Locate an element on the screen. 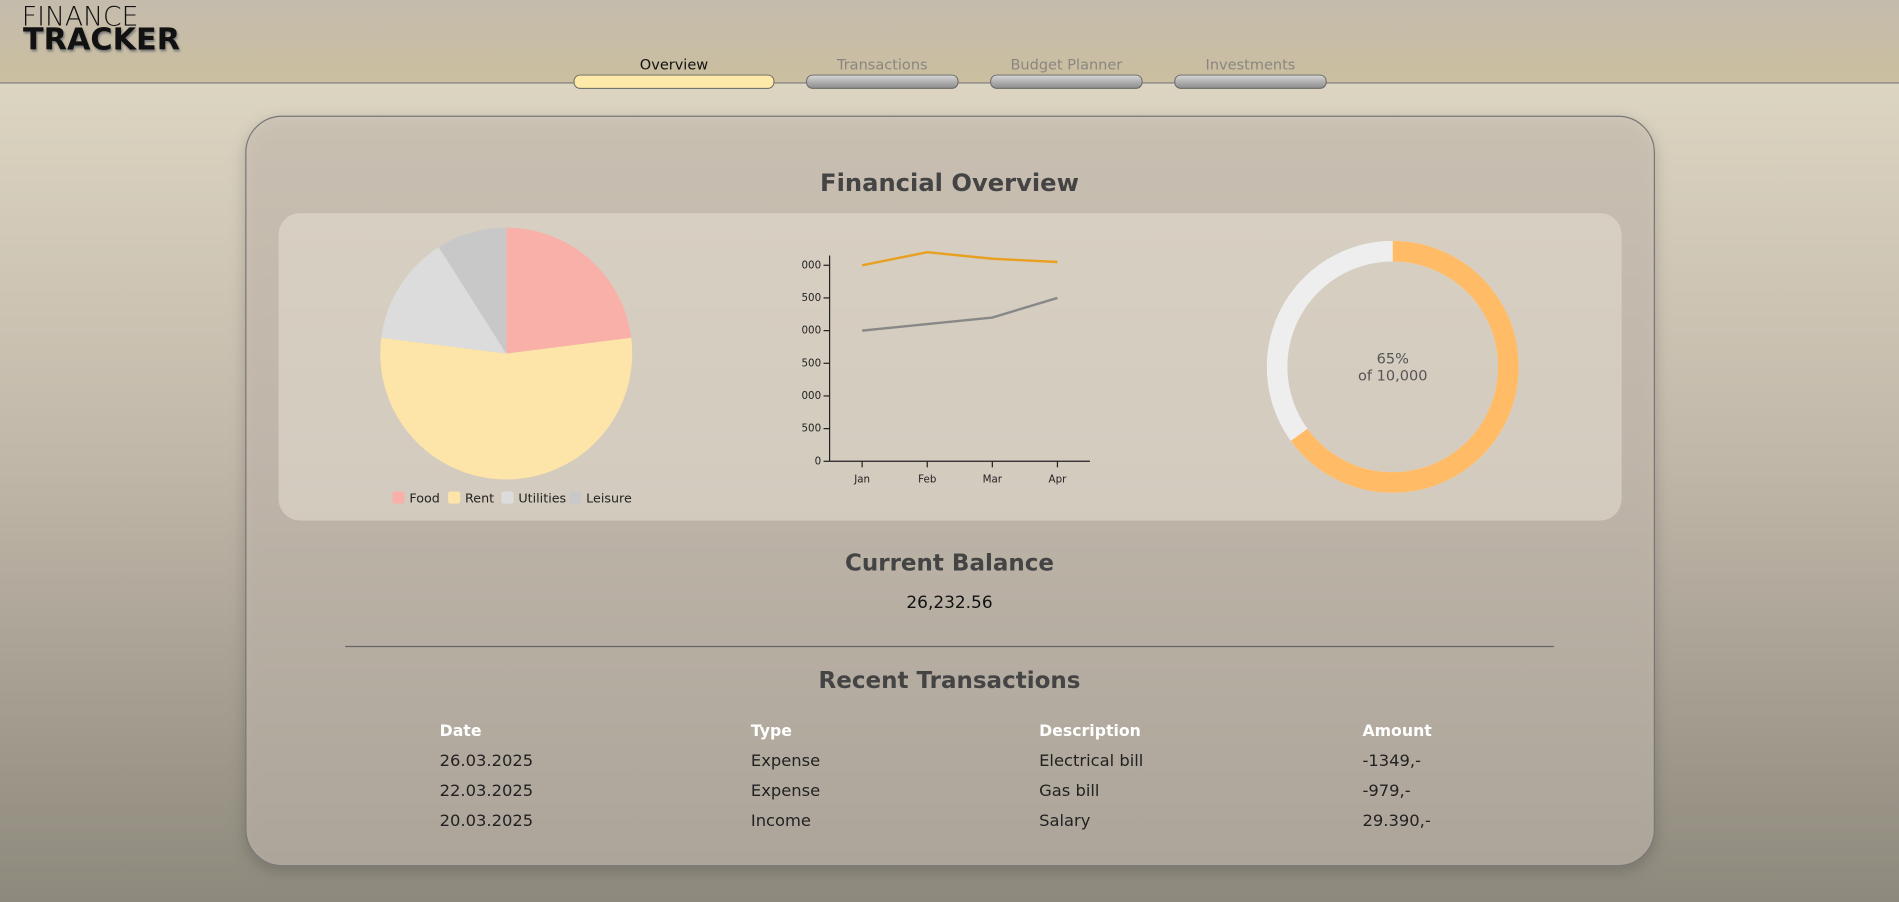 The image size is (1899, 902). logo-top: FINANCE is located at coordinates (80, 17).